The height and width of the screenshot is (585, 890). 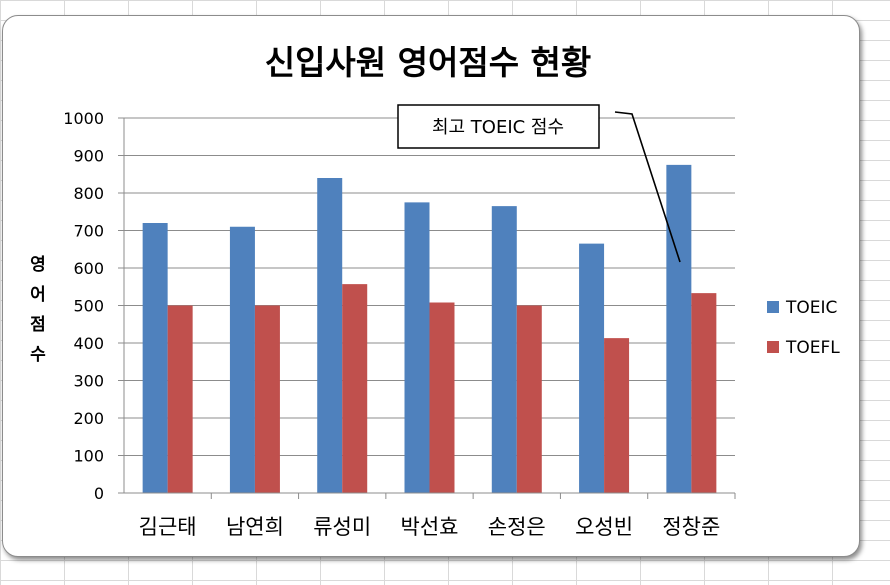 What do you see at coordinates (83, 118) in the screenshot?
I see `y-tick-label: 1000` at bounding box center [83, 118].